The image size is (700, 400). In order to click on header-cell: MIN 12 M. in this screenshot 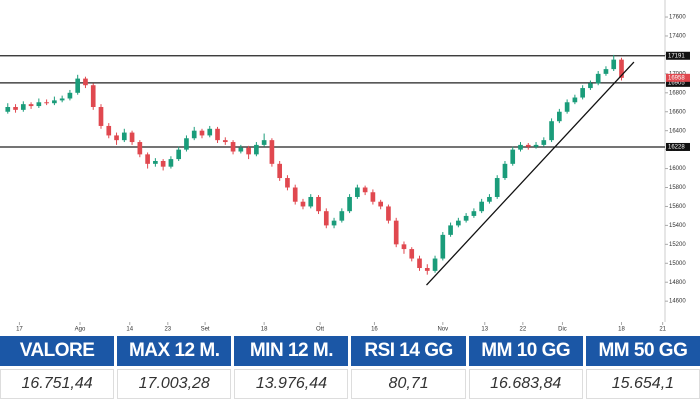, I will do `click(291, 351)`.